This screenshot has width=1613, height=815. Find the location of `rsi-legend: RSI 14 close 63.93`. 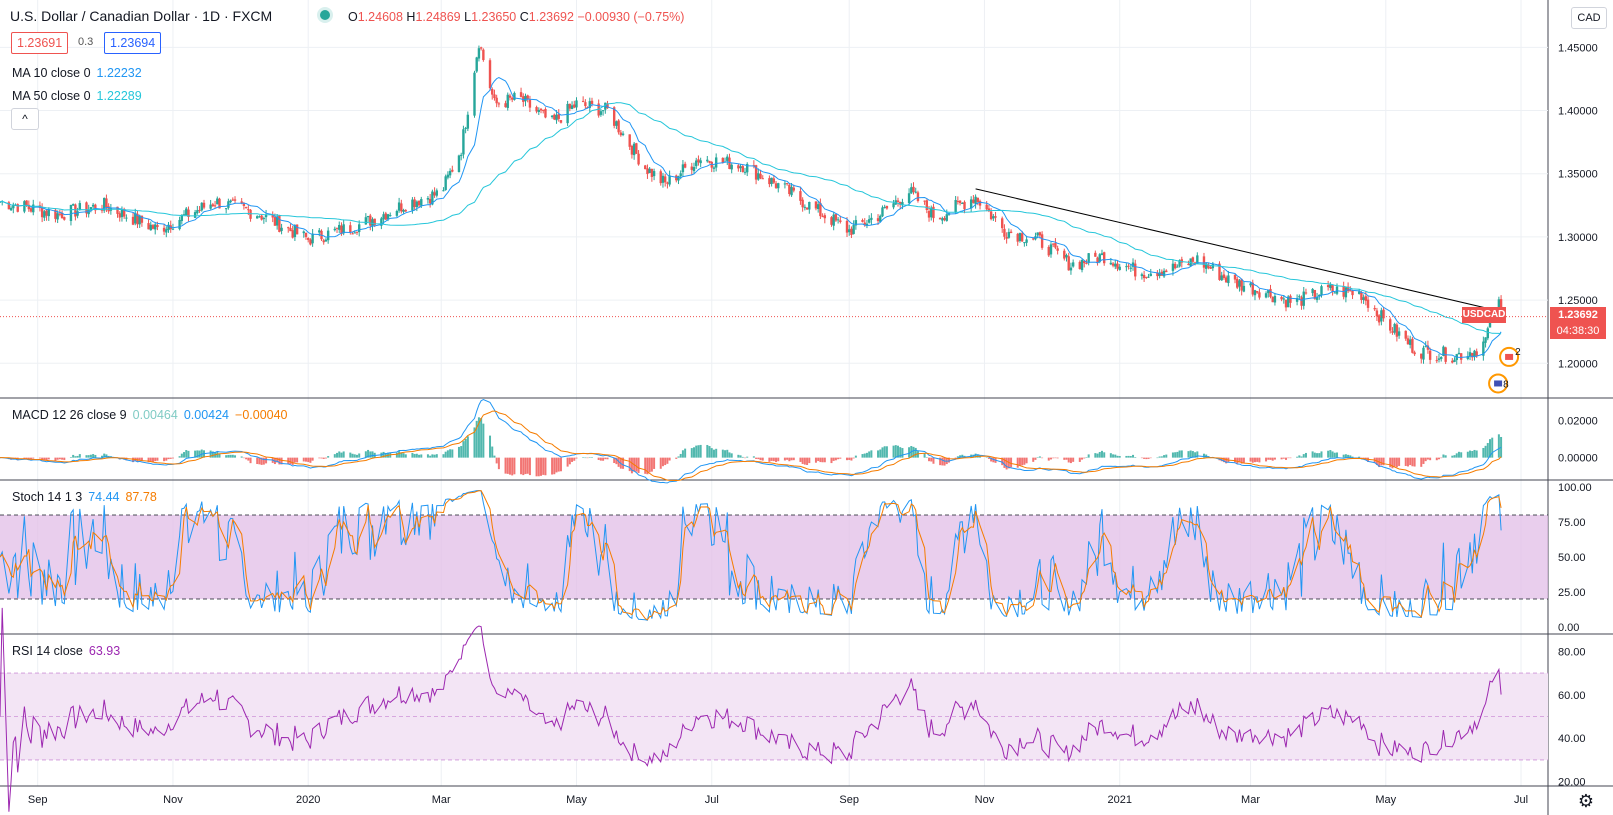

rsi-legend: RSI 14 close 63.93 is located at coordinates (66, 651).